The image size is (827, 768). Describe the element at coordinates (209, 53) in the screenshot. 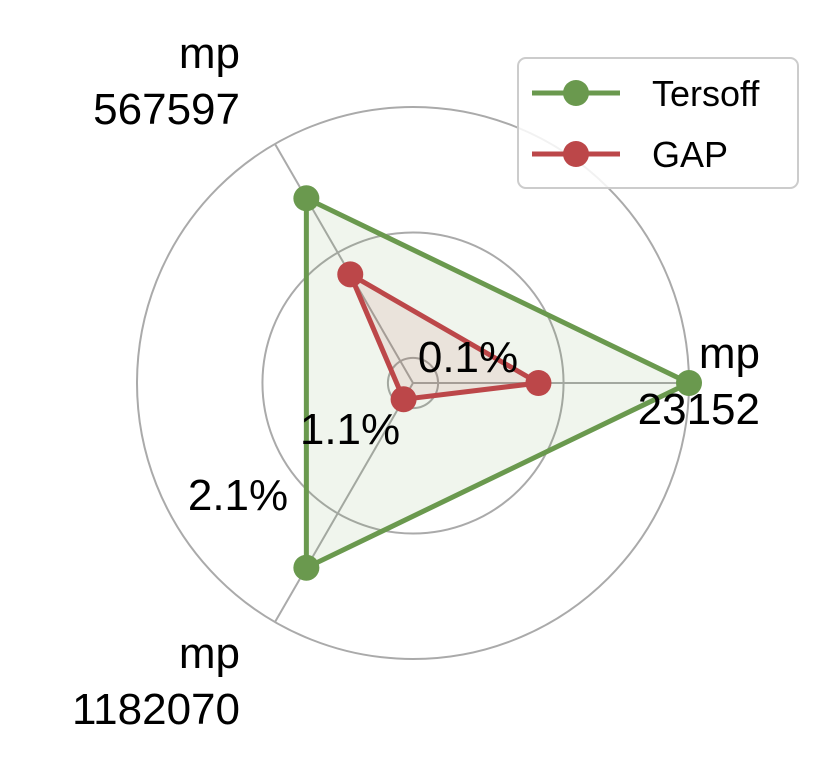

I see `axis-label-1-line1: mp` at that location.